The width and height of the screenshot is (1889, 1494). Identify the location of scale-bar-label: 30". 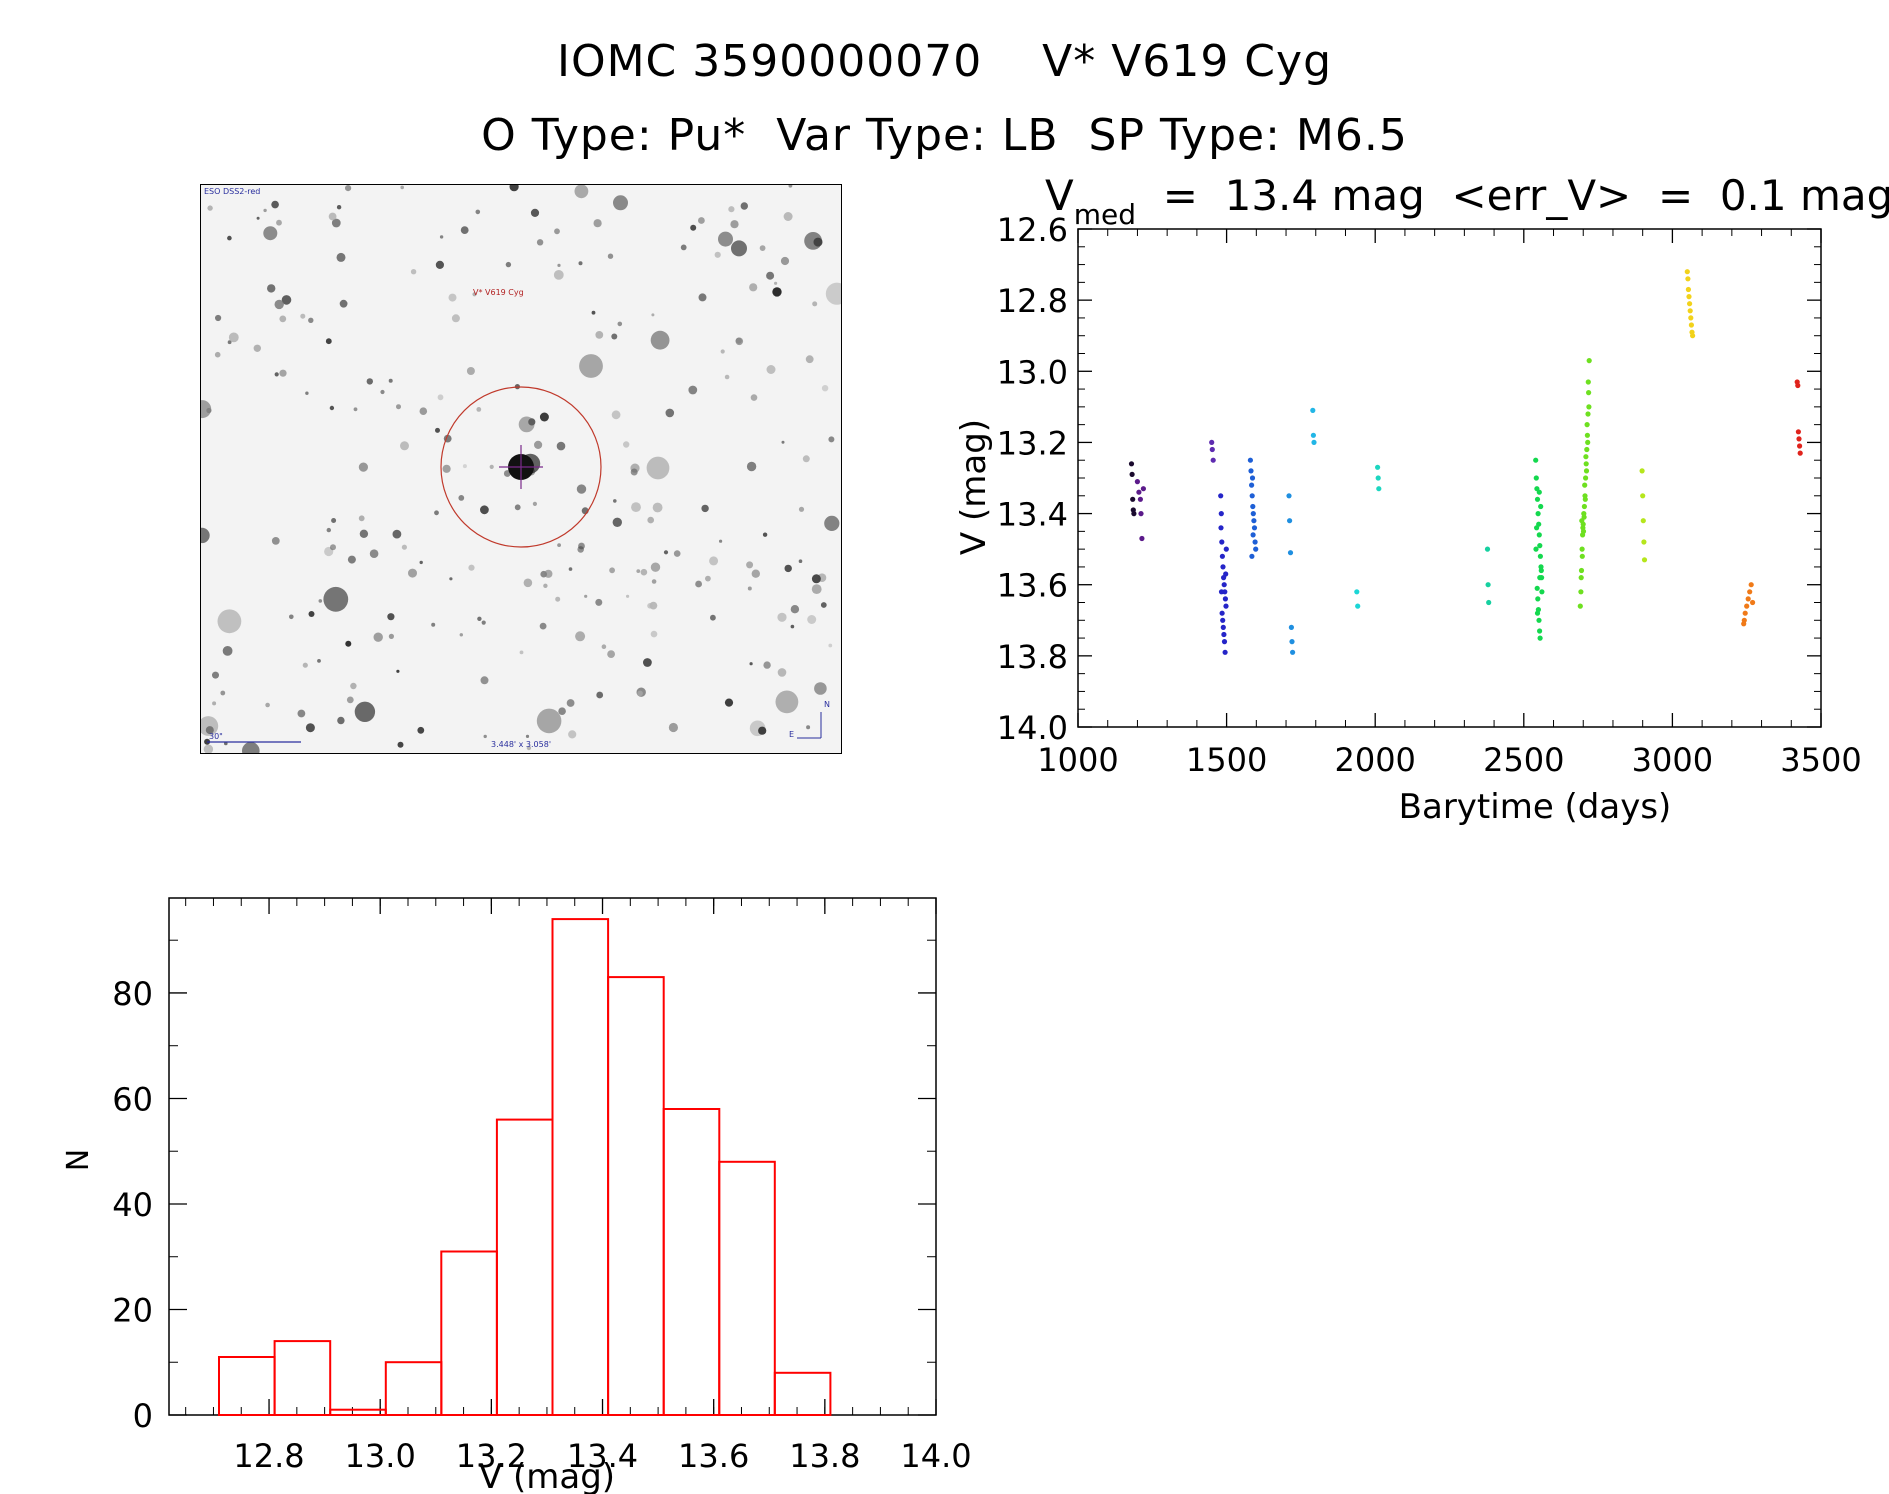
(216, 736).